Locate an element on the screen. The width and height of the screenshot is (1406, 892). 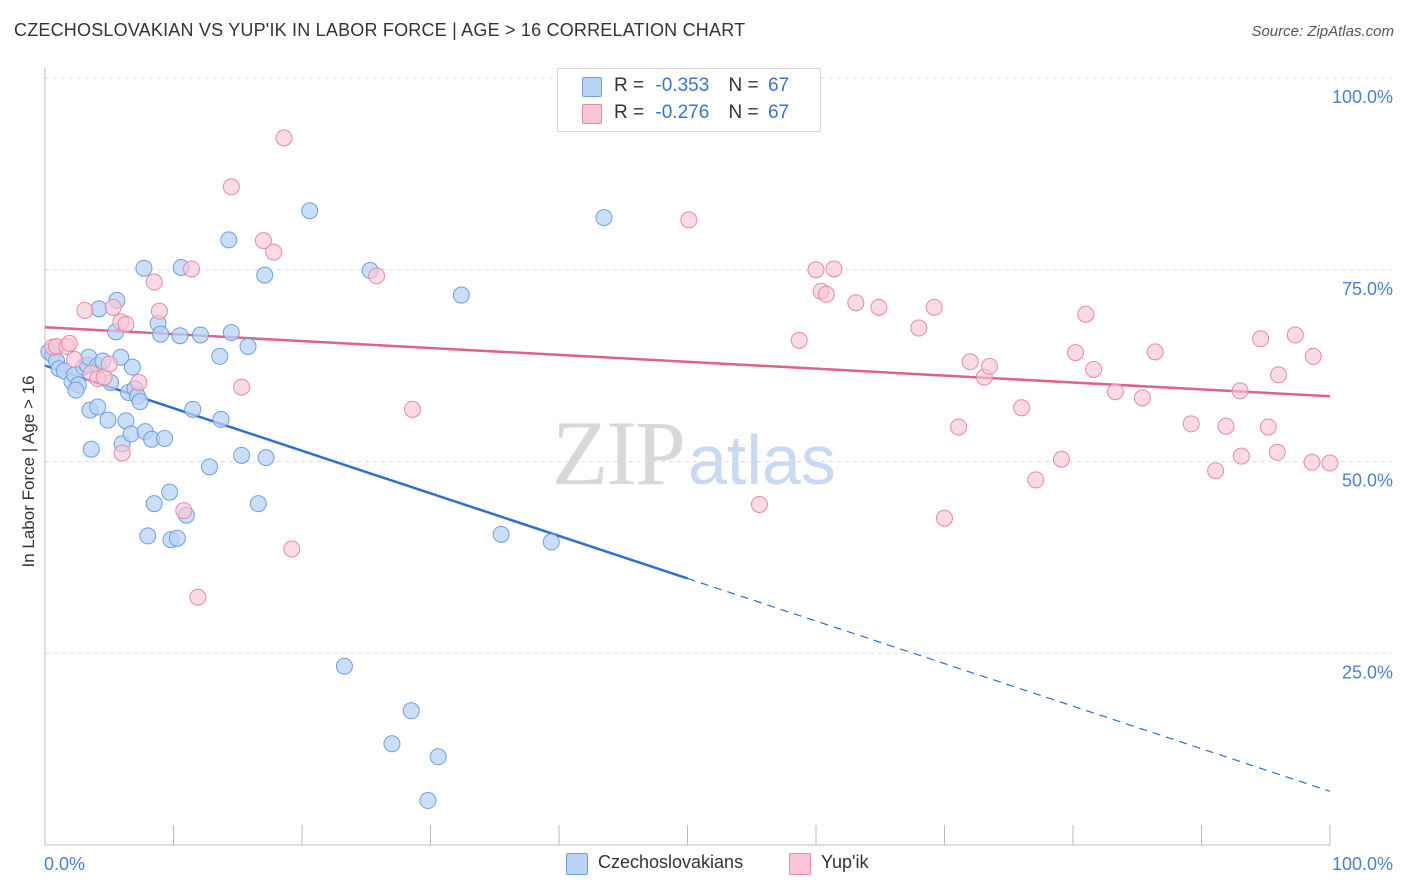
r-value: -0.276 is located at coordinates (682, 112).